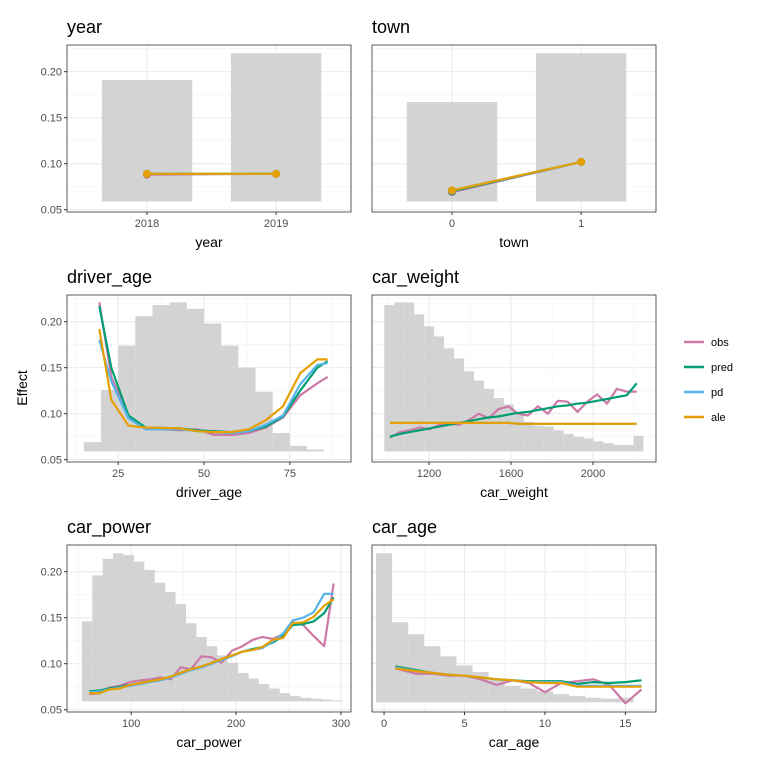 Image resolution: width=768 pixels, height=768 pixels. Describe the element at coordinates (209, 242) in the screenshot. I see `x-axis-title: year` at that location.